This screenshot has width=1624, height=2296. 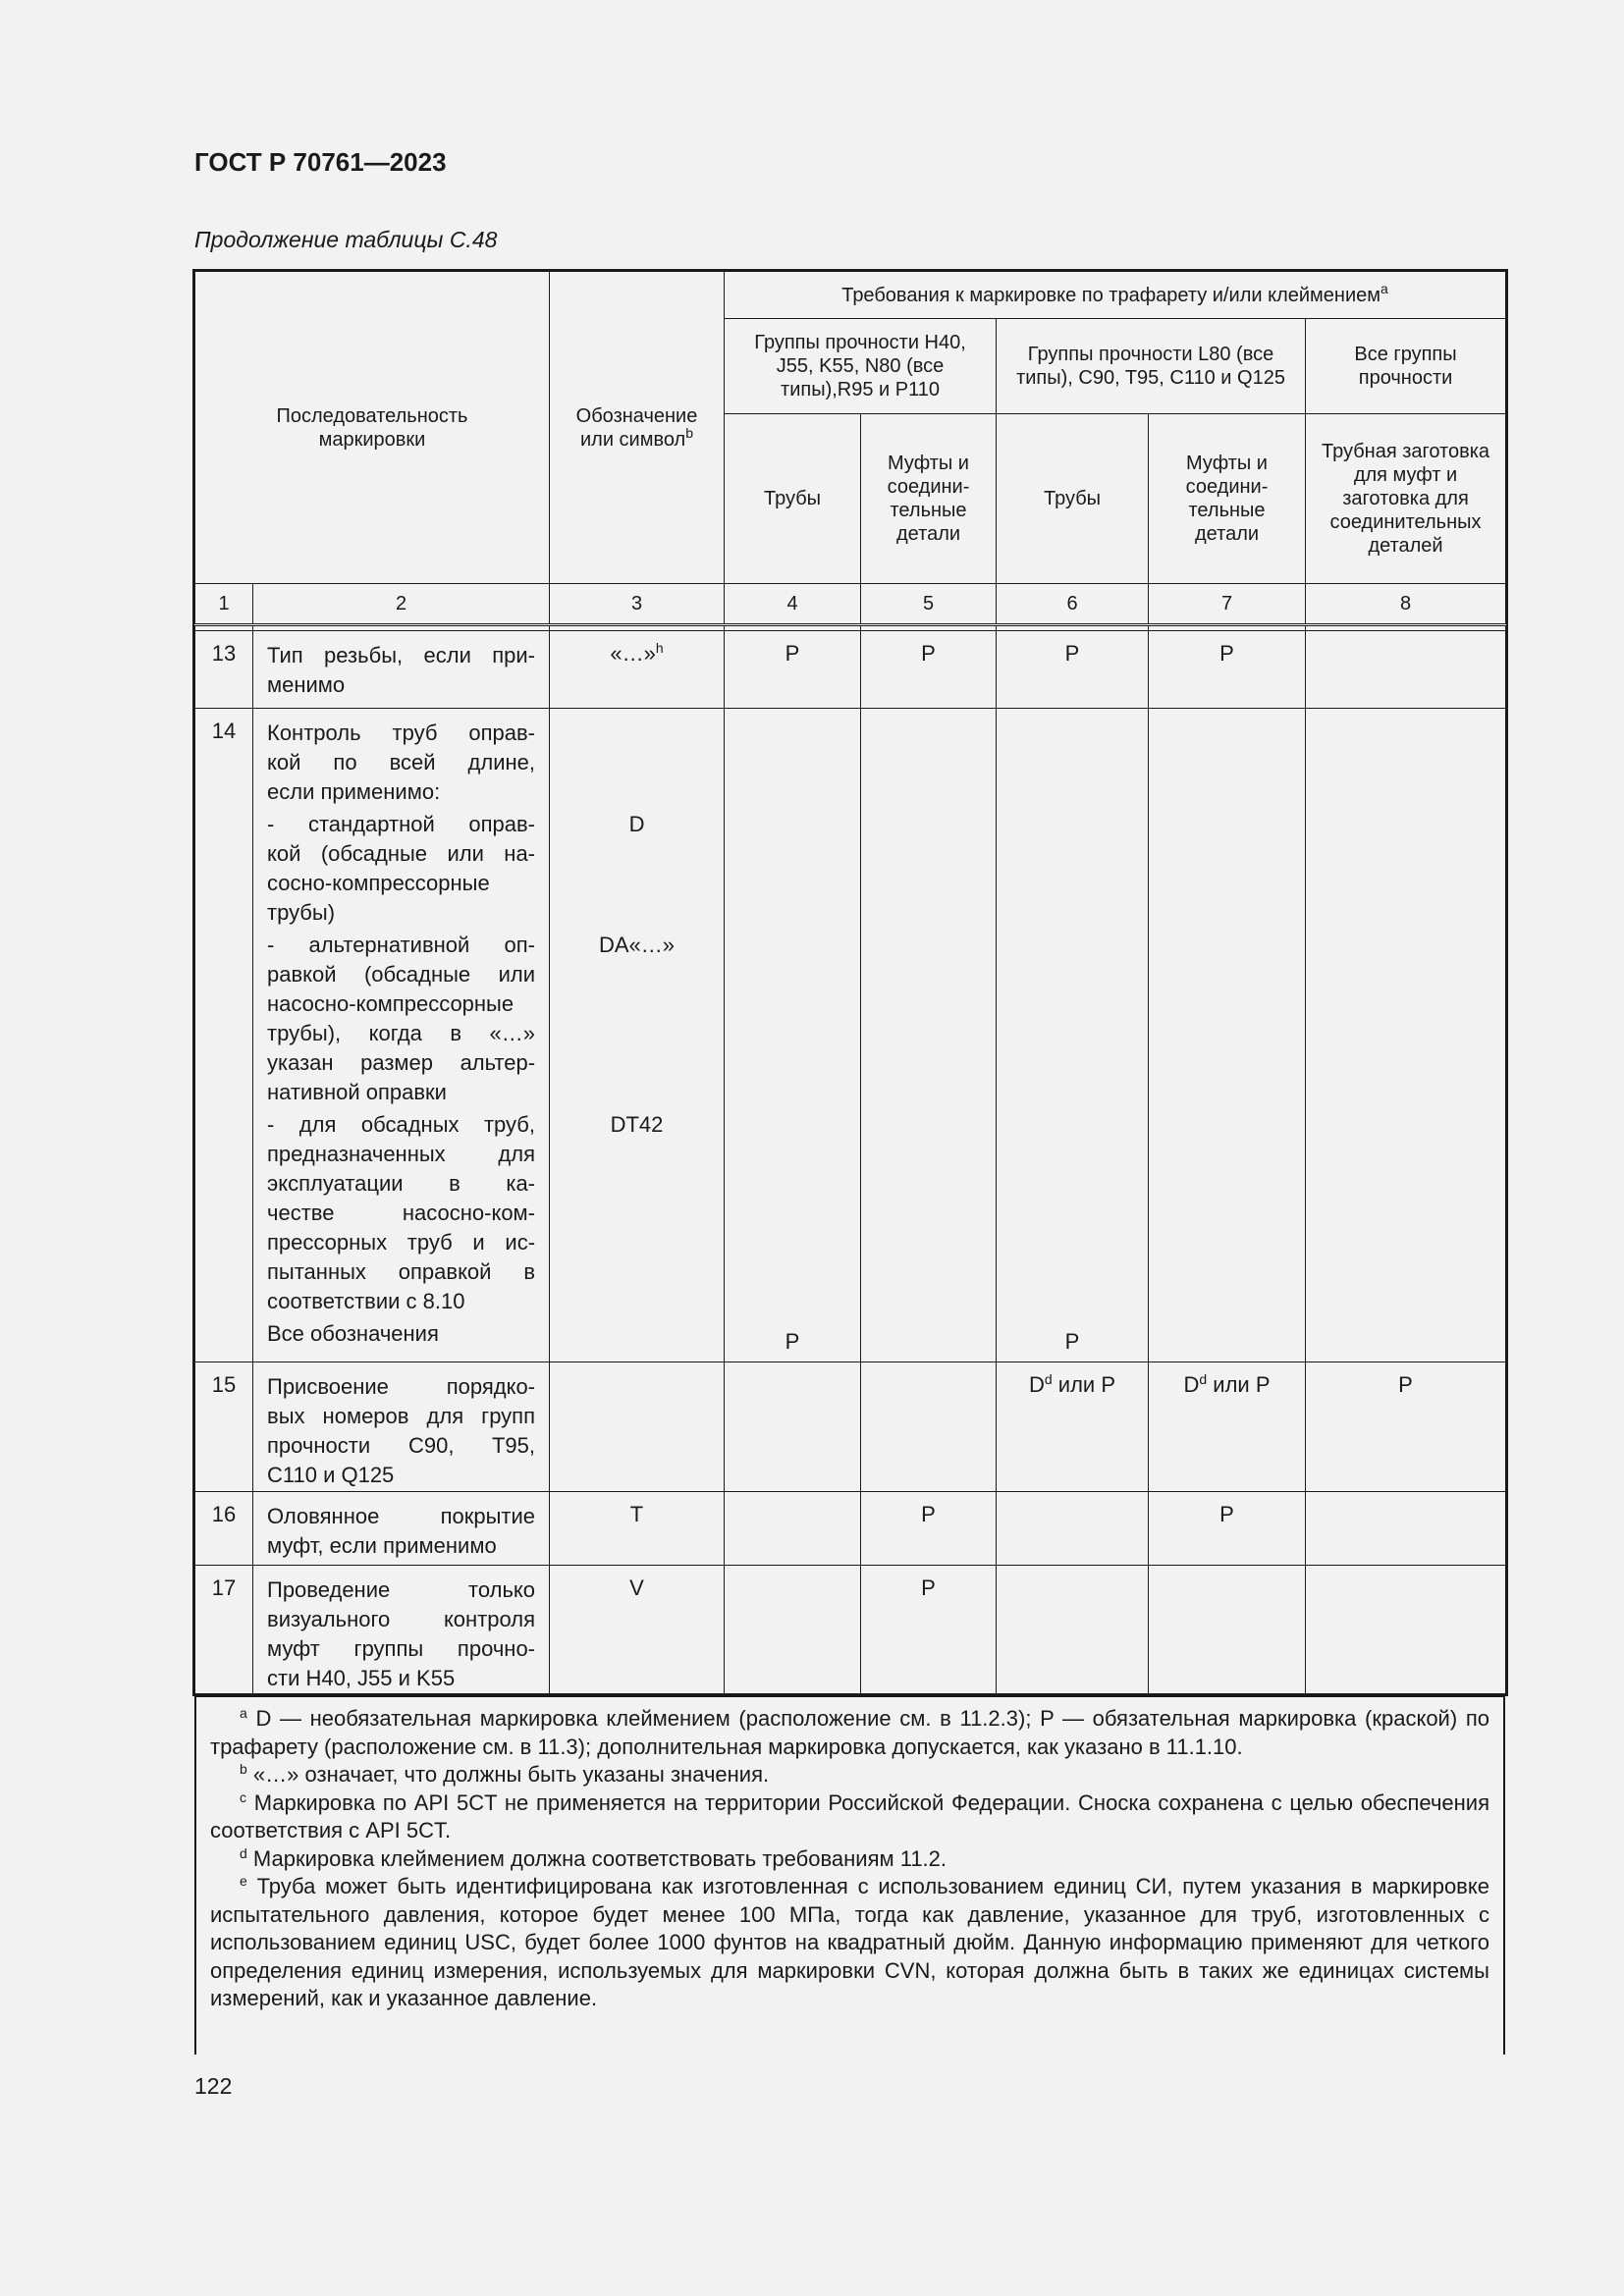 I want to click on col-number: 6, so click(x=1073, y=604).